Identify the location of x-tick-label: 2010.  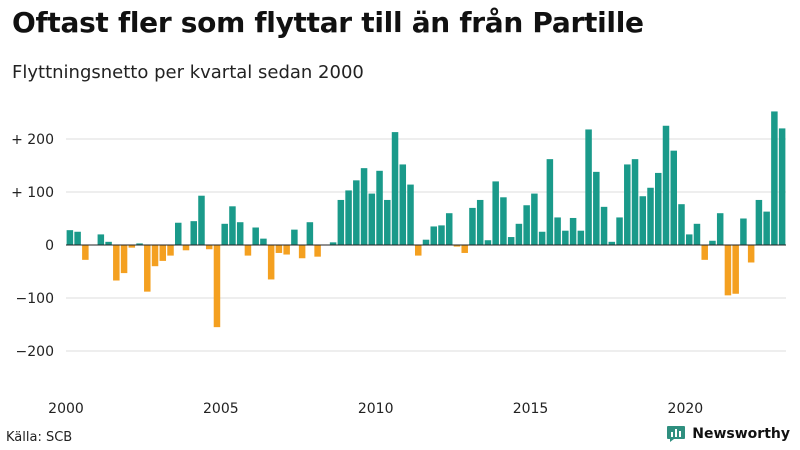
(376, 409).